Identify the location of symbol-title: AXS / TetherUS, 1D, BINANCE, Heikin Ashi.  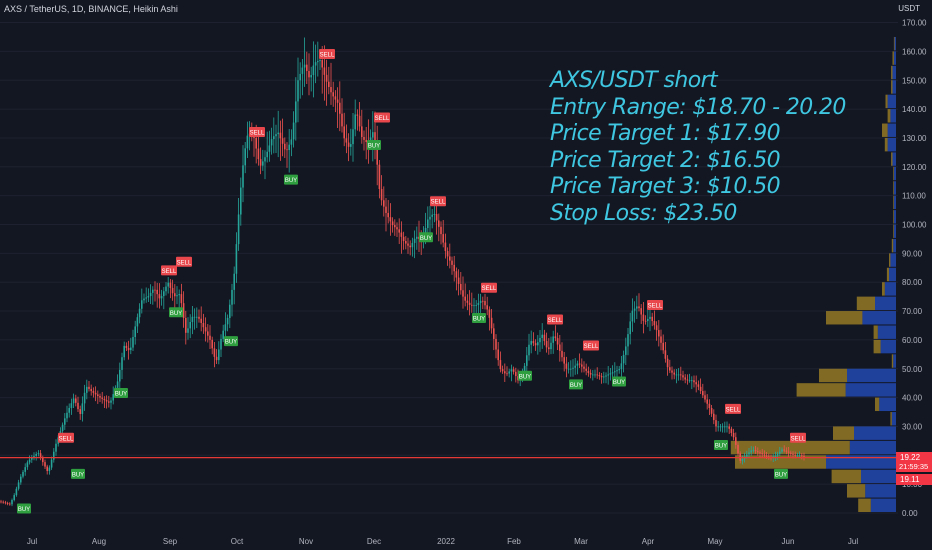
(91, 9).